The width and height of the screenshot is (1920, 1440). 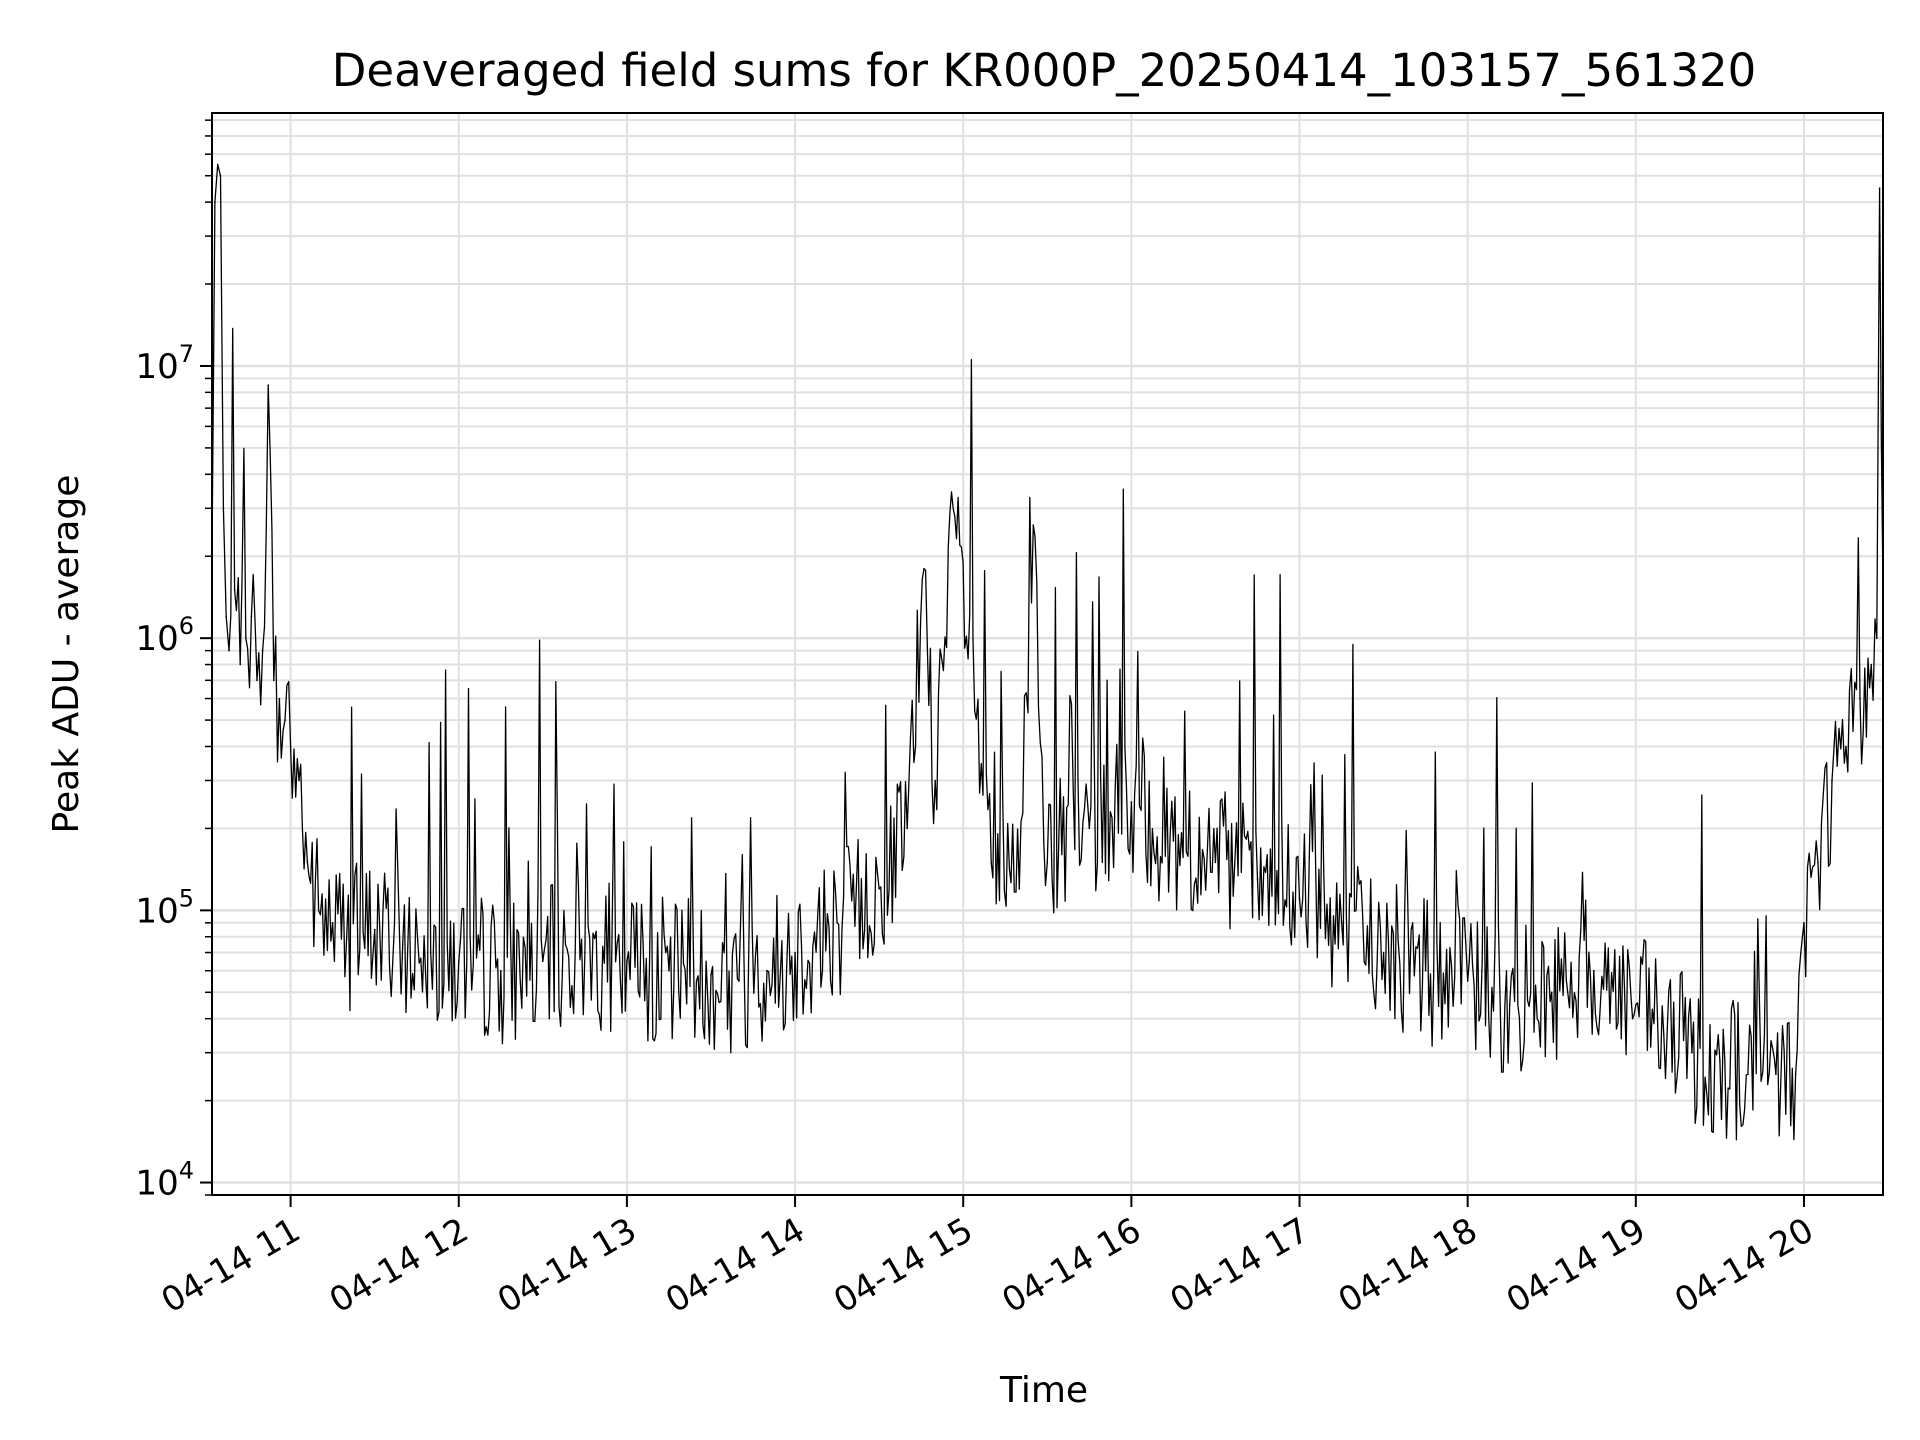 I want to click on y-tick-label: 10⁷, so click(x=164, y=363).